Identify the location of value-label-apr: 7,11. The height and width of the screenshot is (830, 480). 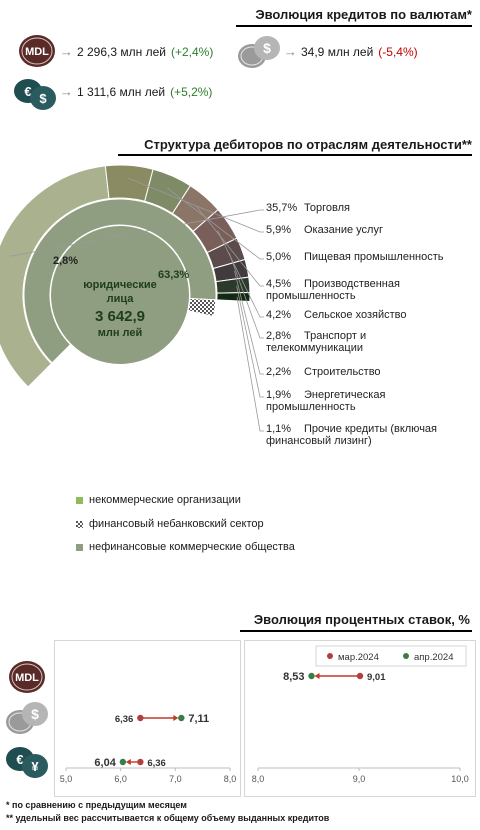
(198, 719).